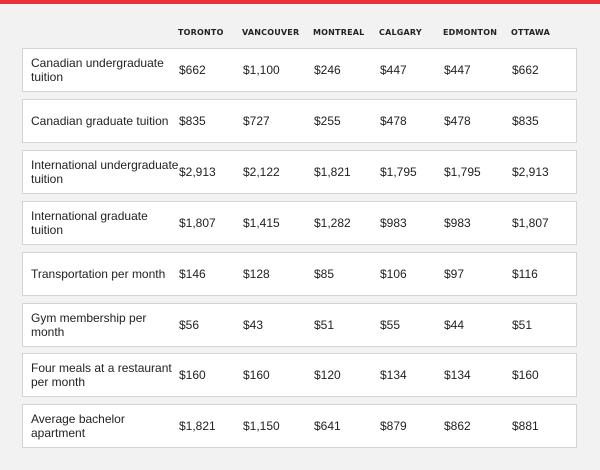  What do you see at coordinates (89, 223) in the screenshot?
I see `row-label: International graduate tuition` at bounding box center [89, 223].